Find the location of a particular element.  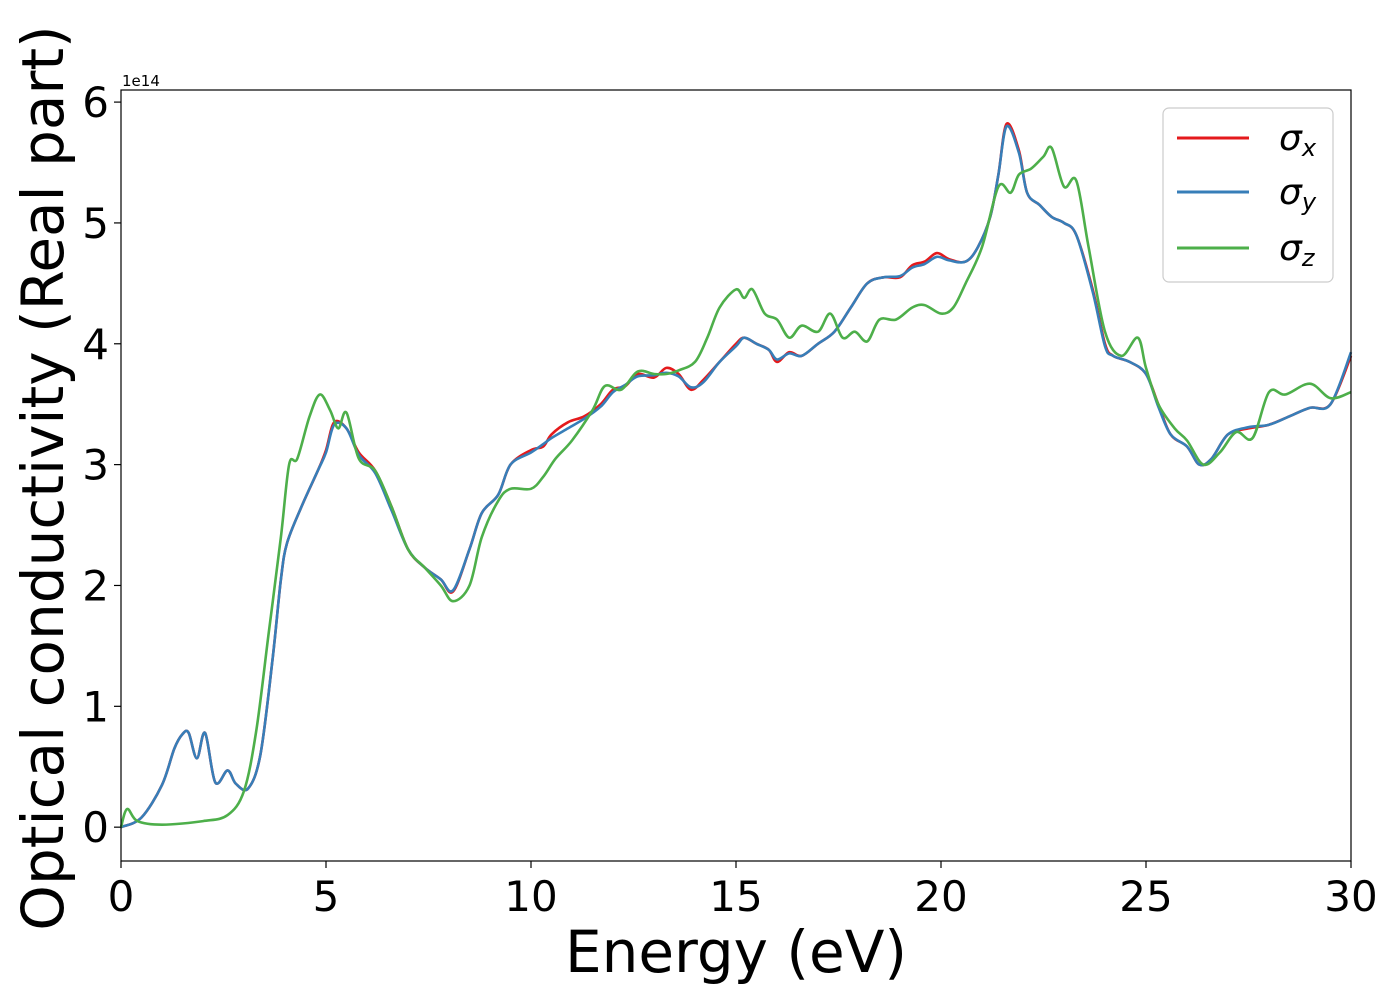

y-tick-label: 2 is located at coordinates (95, 585).